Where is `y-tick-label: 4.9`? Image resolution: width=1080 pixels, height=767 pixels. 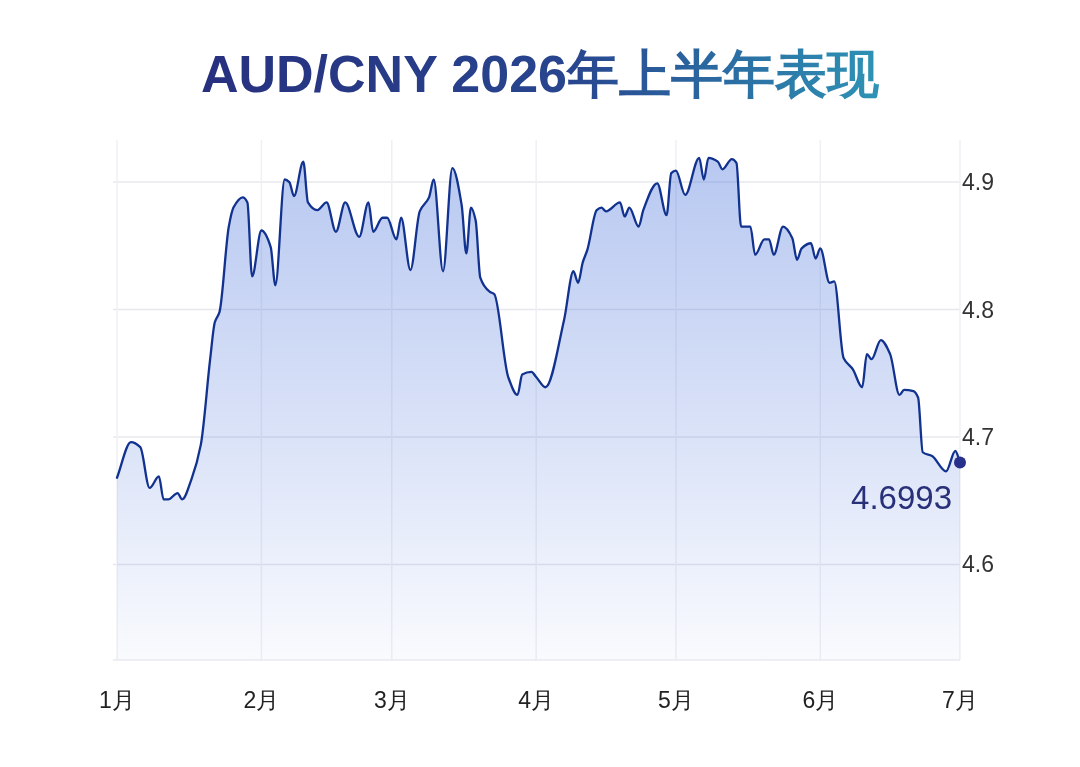
y-tick-label: 4.9 is located at coordinates (978, 182).